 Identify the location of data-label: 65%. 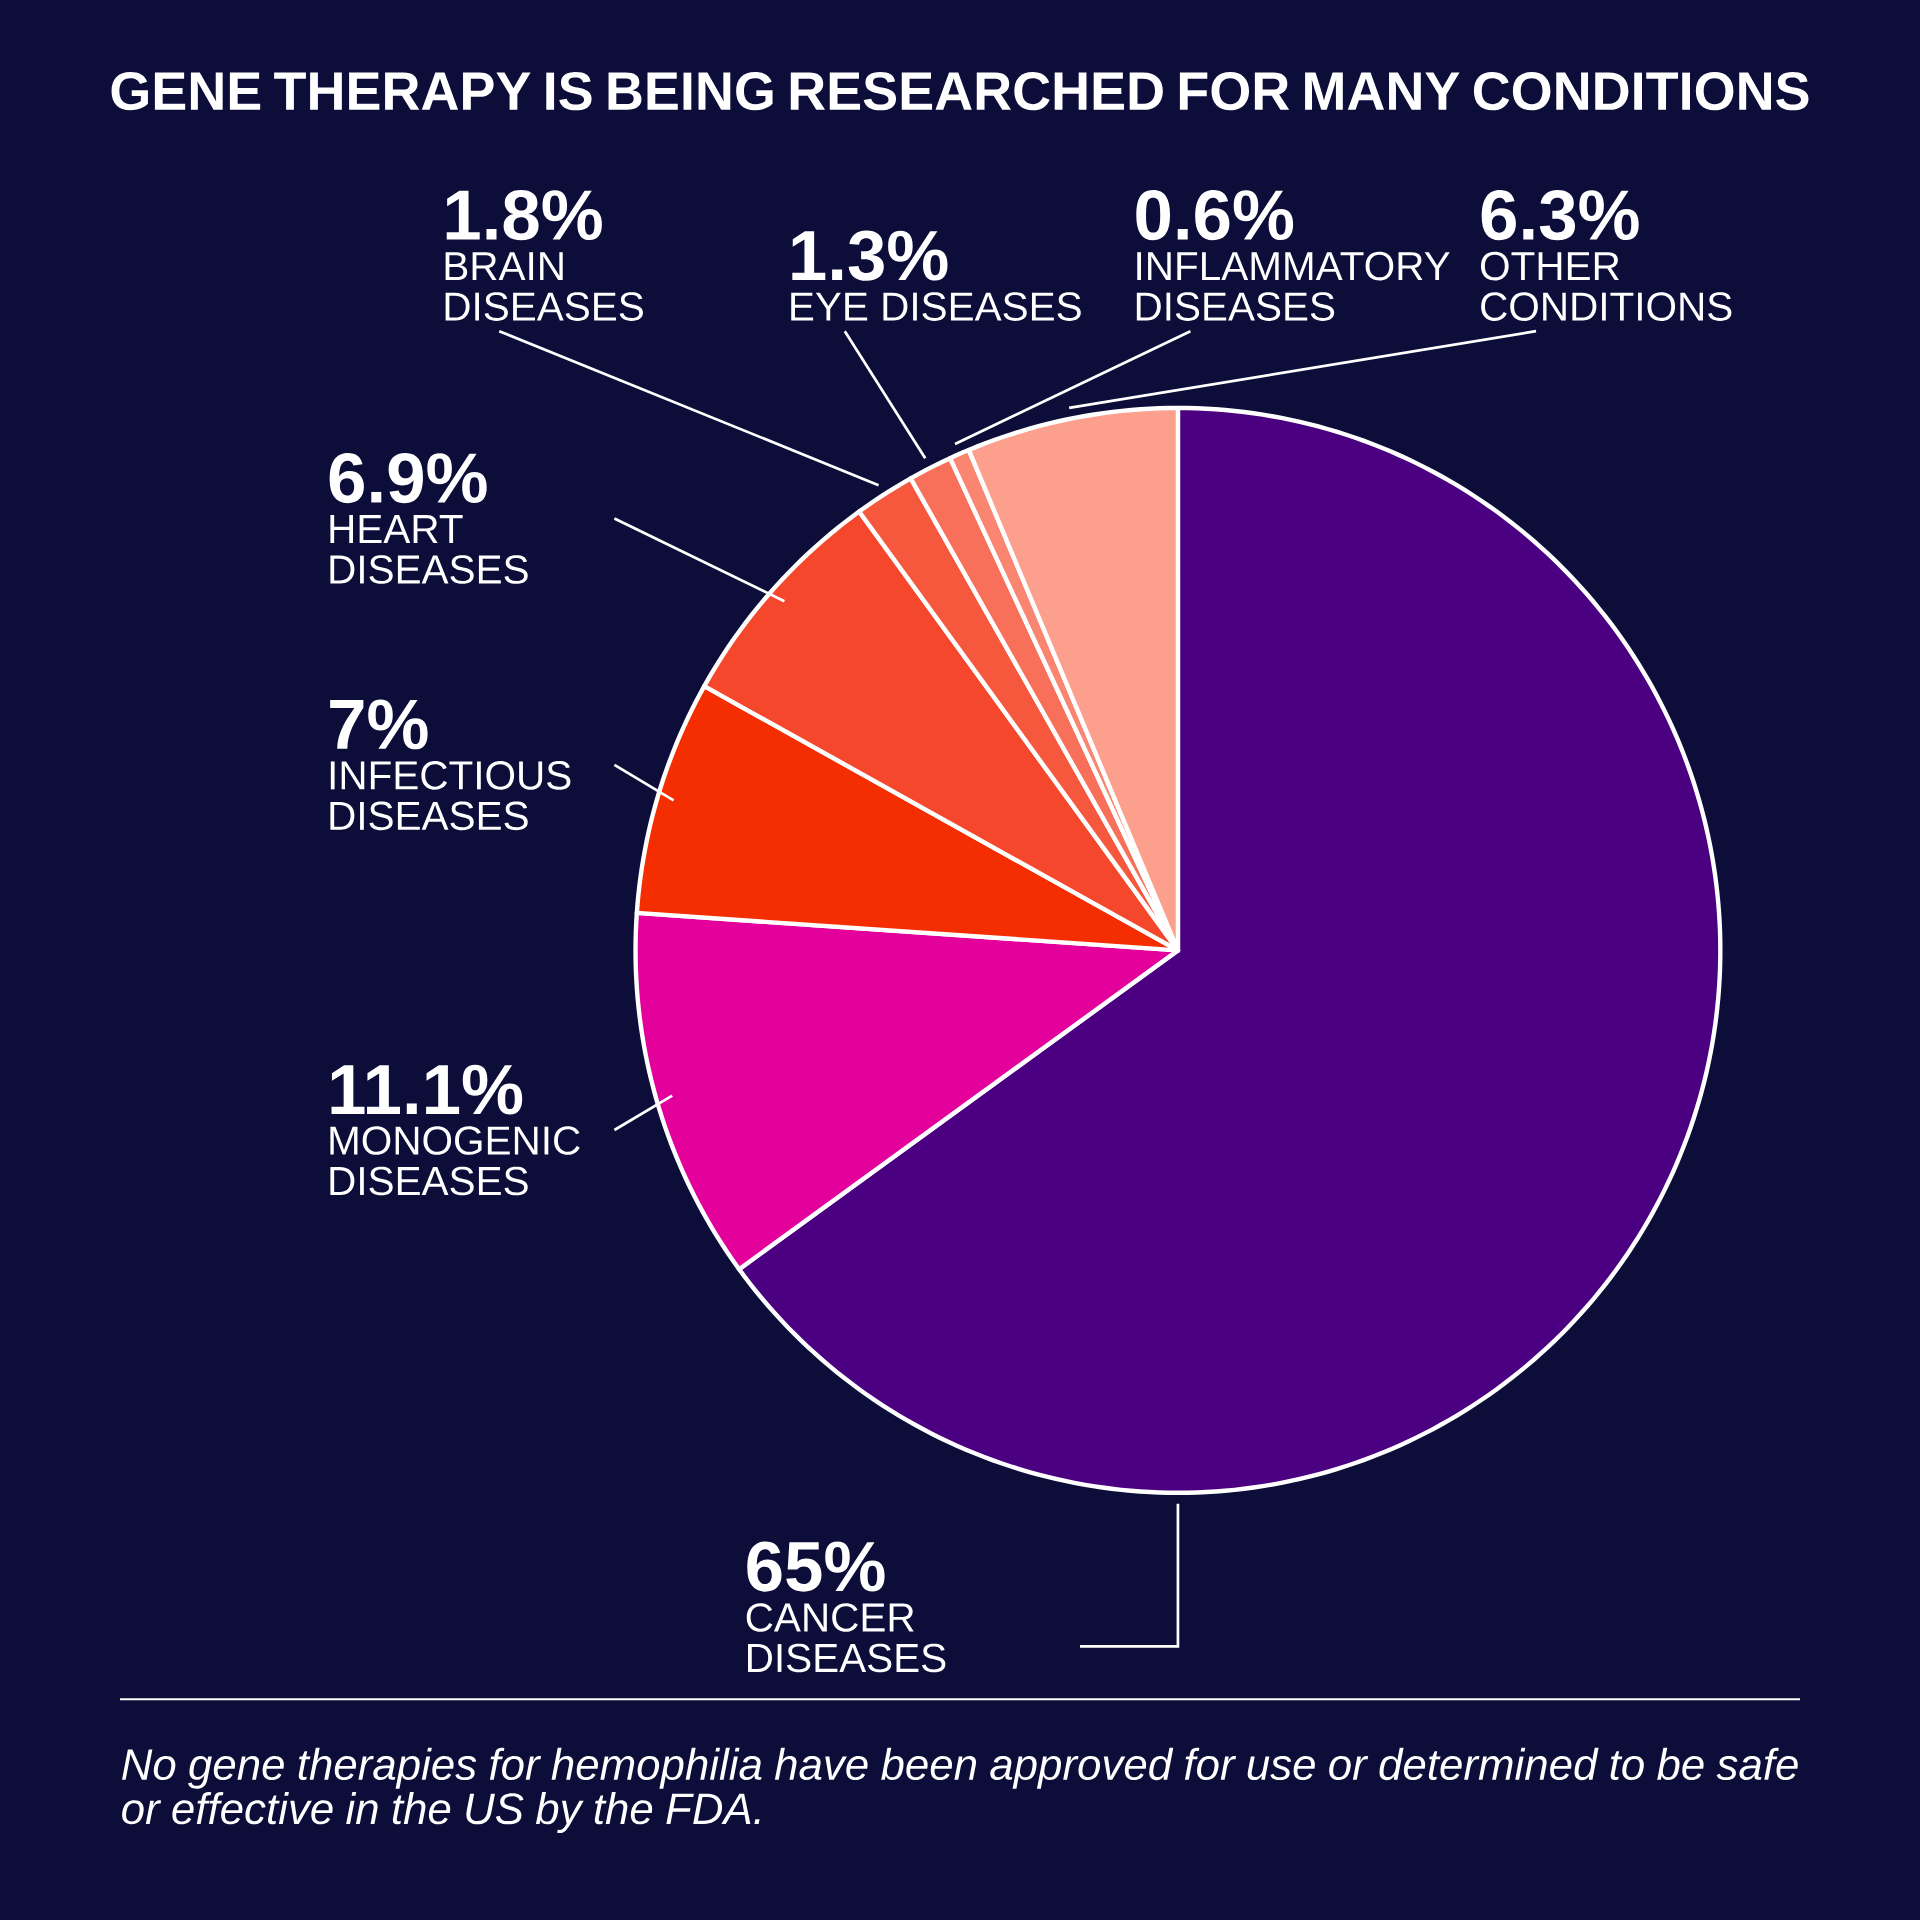
(816, 1566).